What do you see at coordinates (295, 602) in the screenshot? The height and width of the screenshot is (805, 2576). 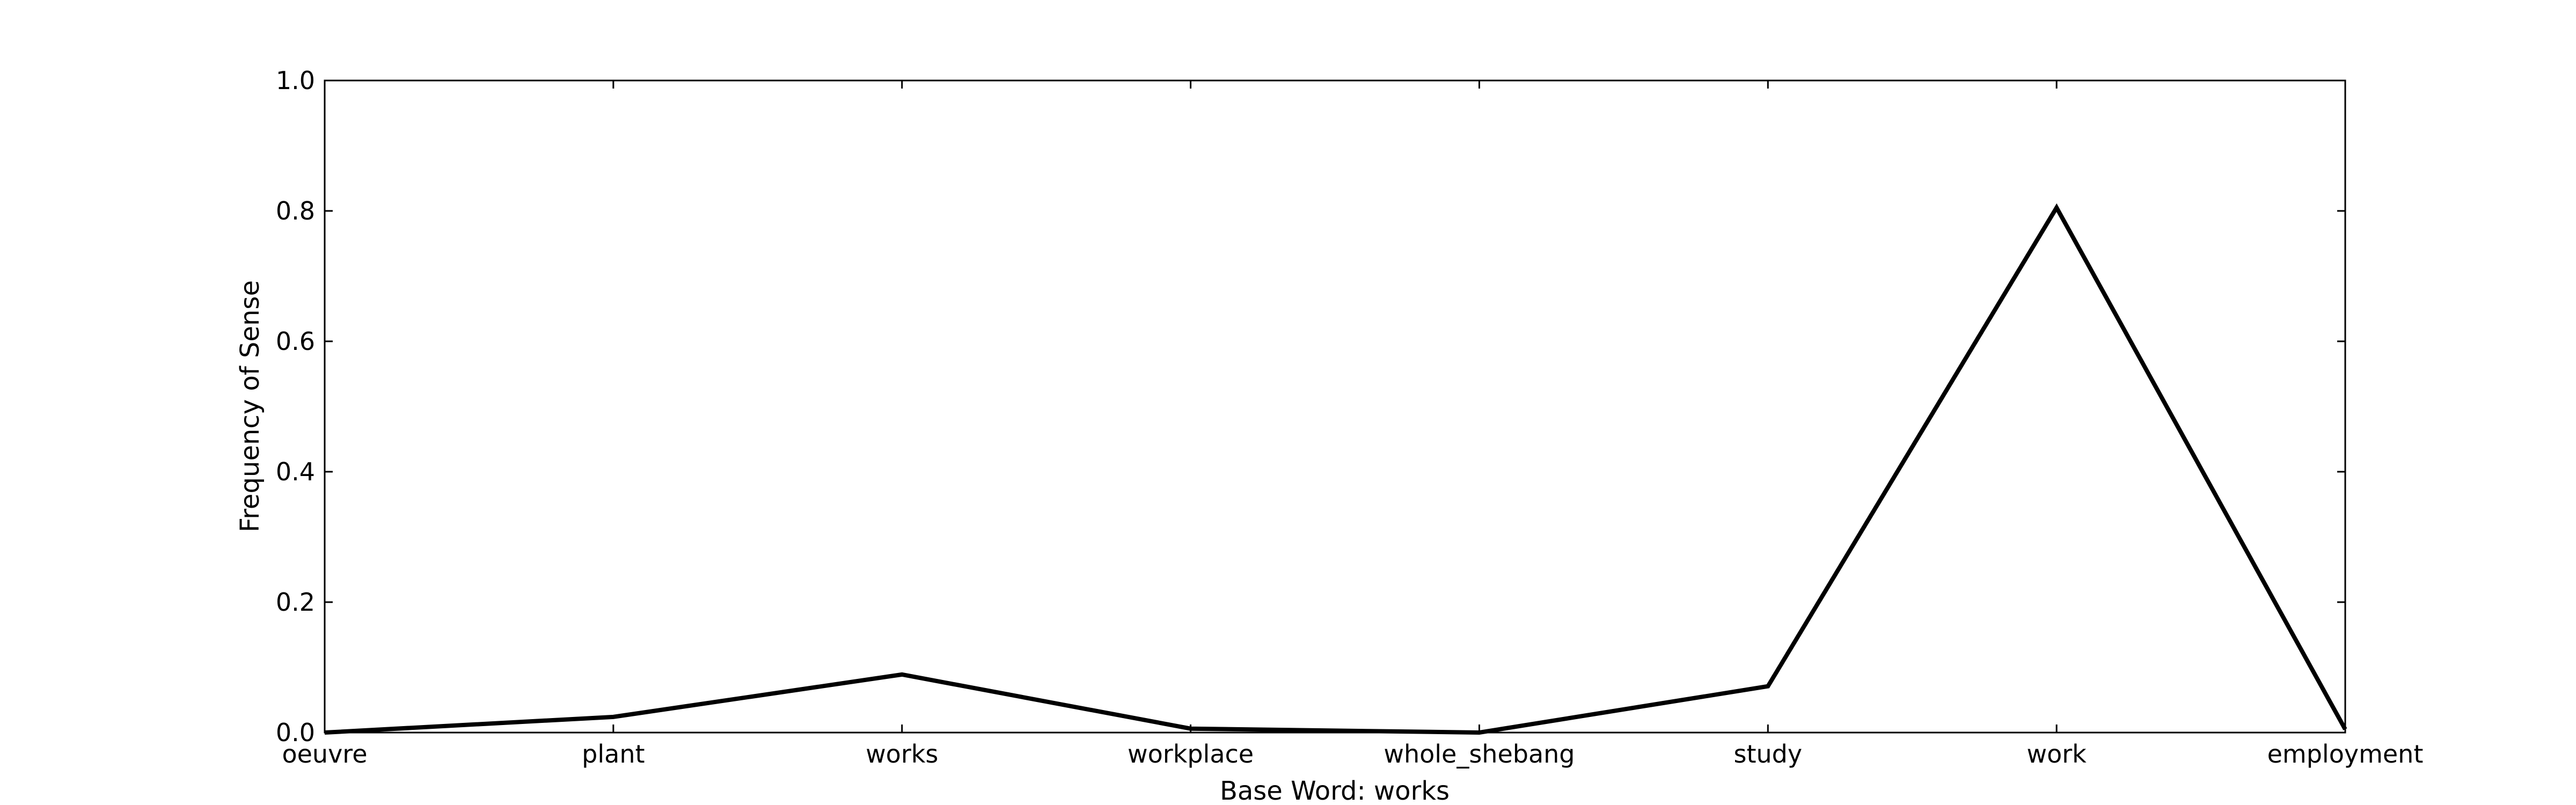 I see `y-tick-label: 0.2` at bounding box center [295, 602].